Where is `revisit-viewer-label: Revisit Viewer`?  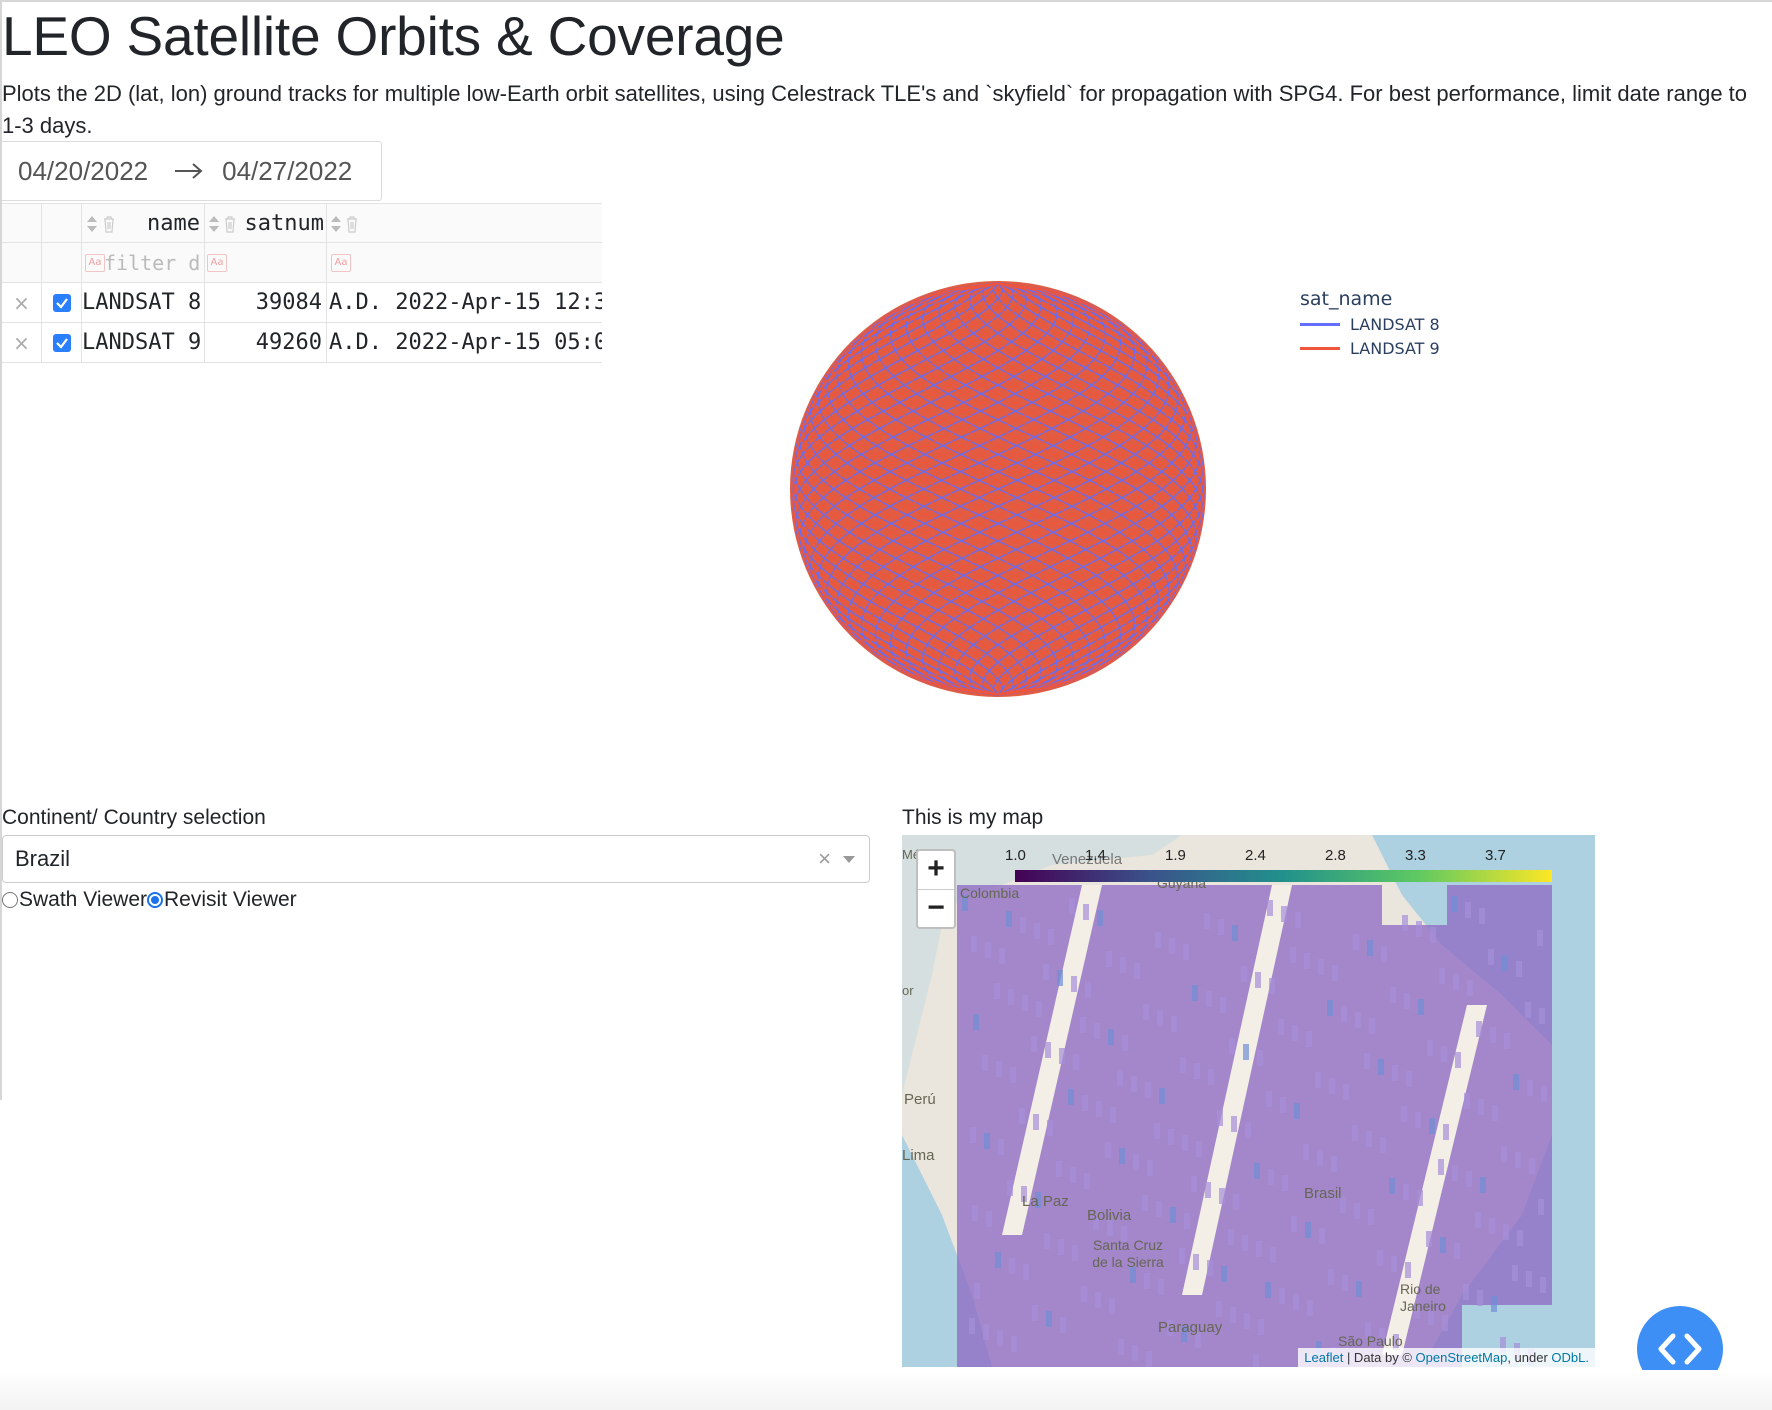
revisit-viewer-label: Revisit Viewer is located at coordinates (230, 899).